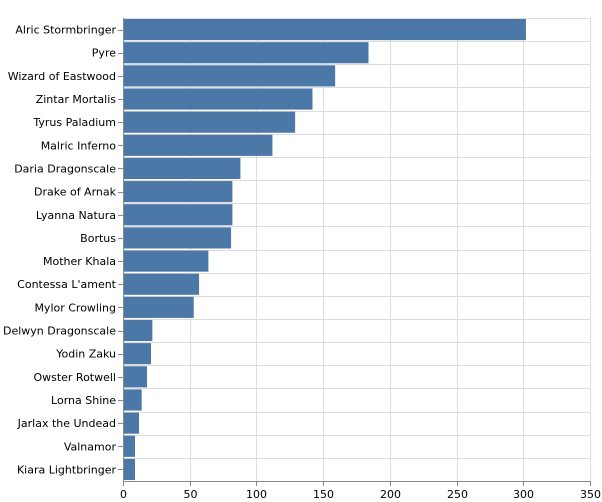 The width and height of the screenshot is (602, 502). What do you see at coordinates (62, 76) in the screenshot?
I see `category-label: Wizard of Eastwood` at bounding box center [62, 76].